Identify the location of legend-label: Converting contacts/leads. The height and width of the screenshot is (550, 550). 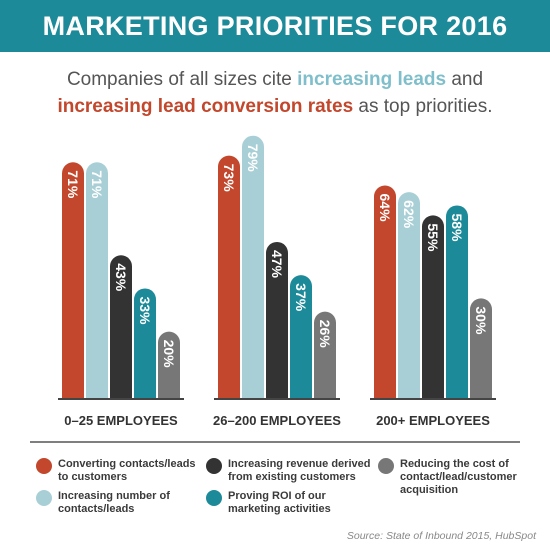
(127, 464).